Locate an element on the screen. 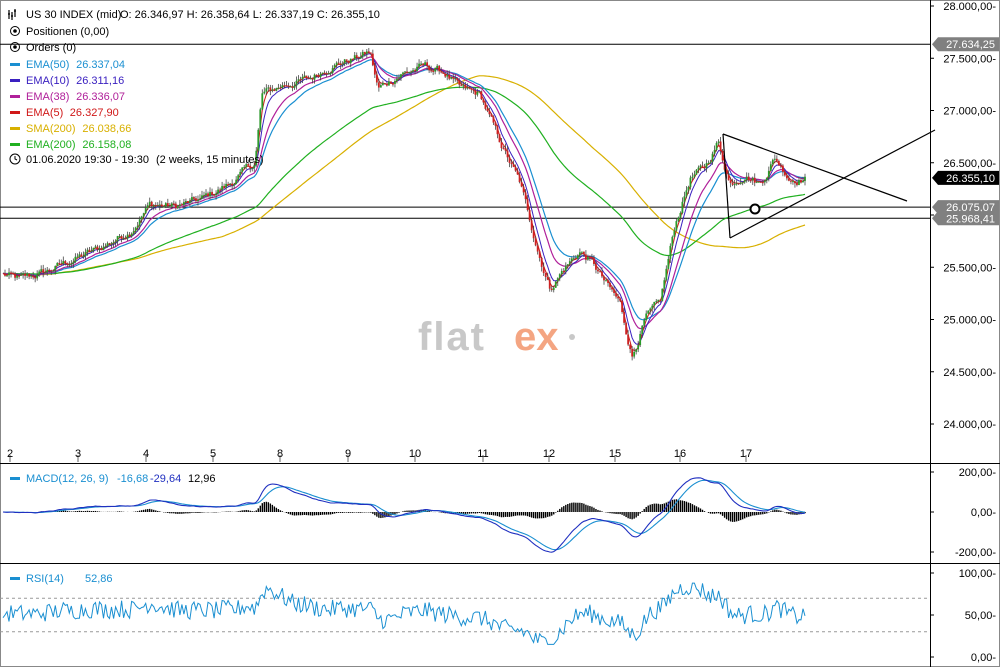 The height and width of the screenshot is (672, 1000). macd-signal-value: -29,64 is located at coordinates (165, 479).